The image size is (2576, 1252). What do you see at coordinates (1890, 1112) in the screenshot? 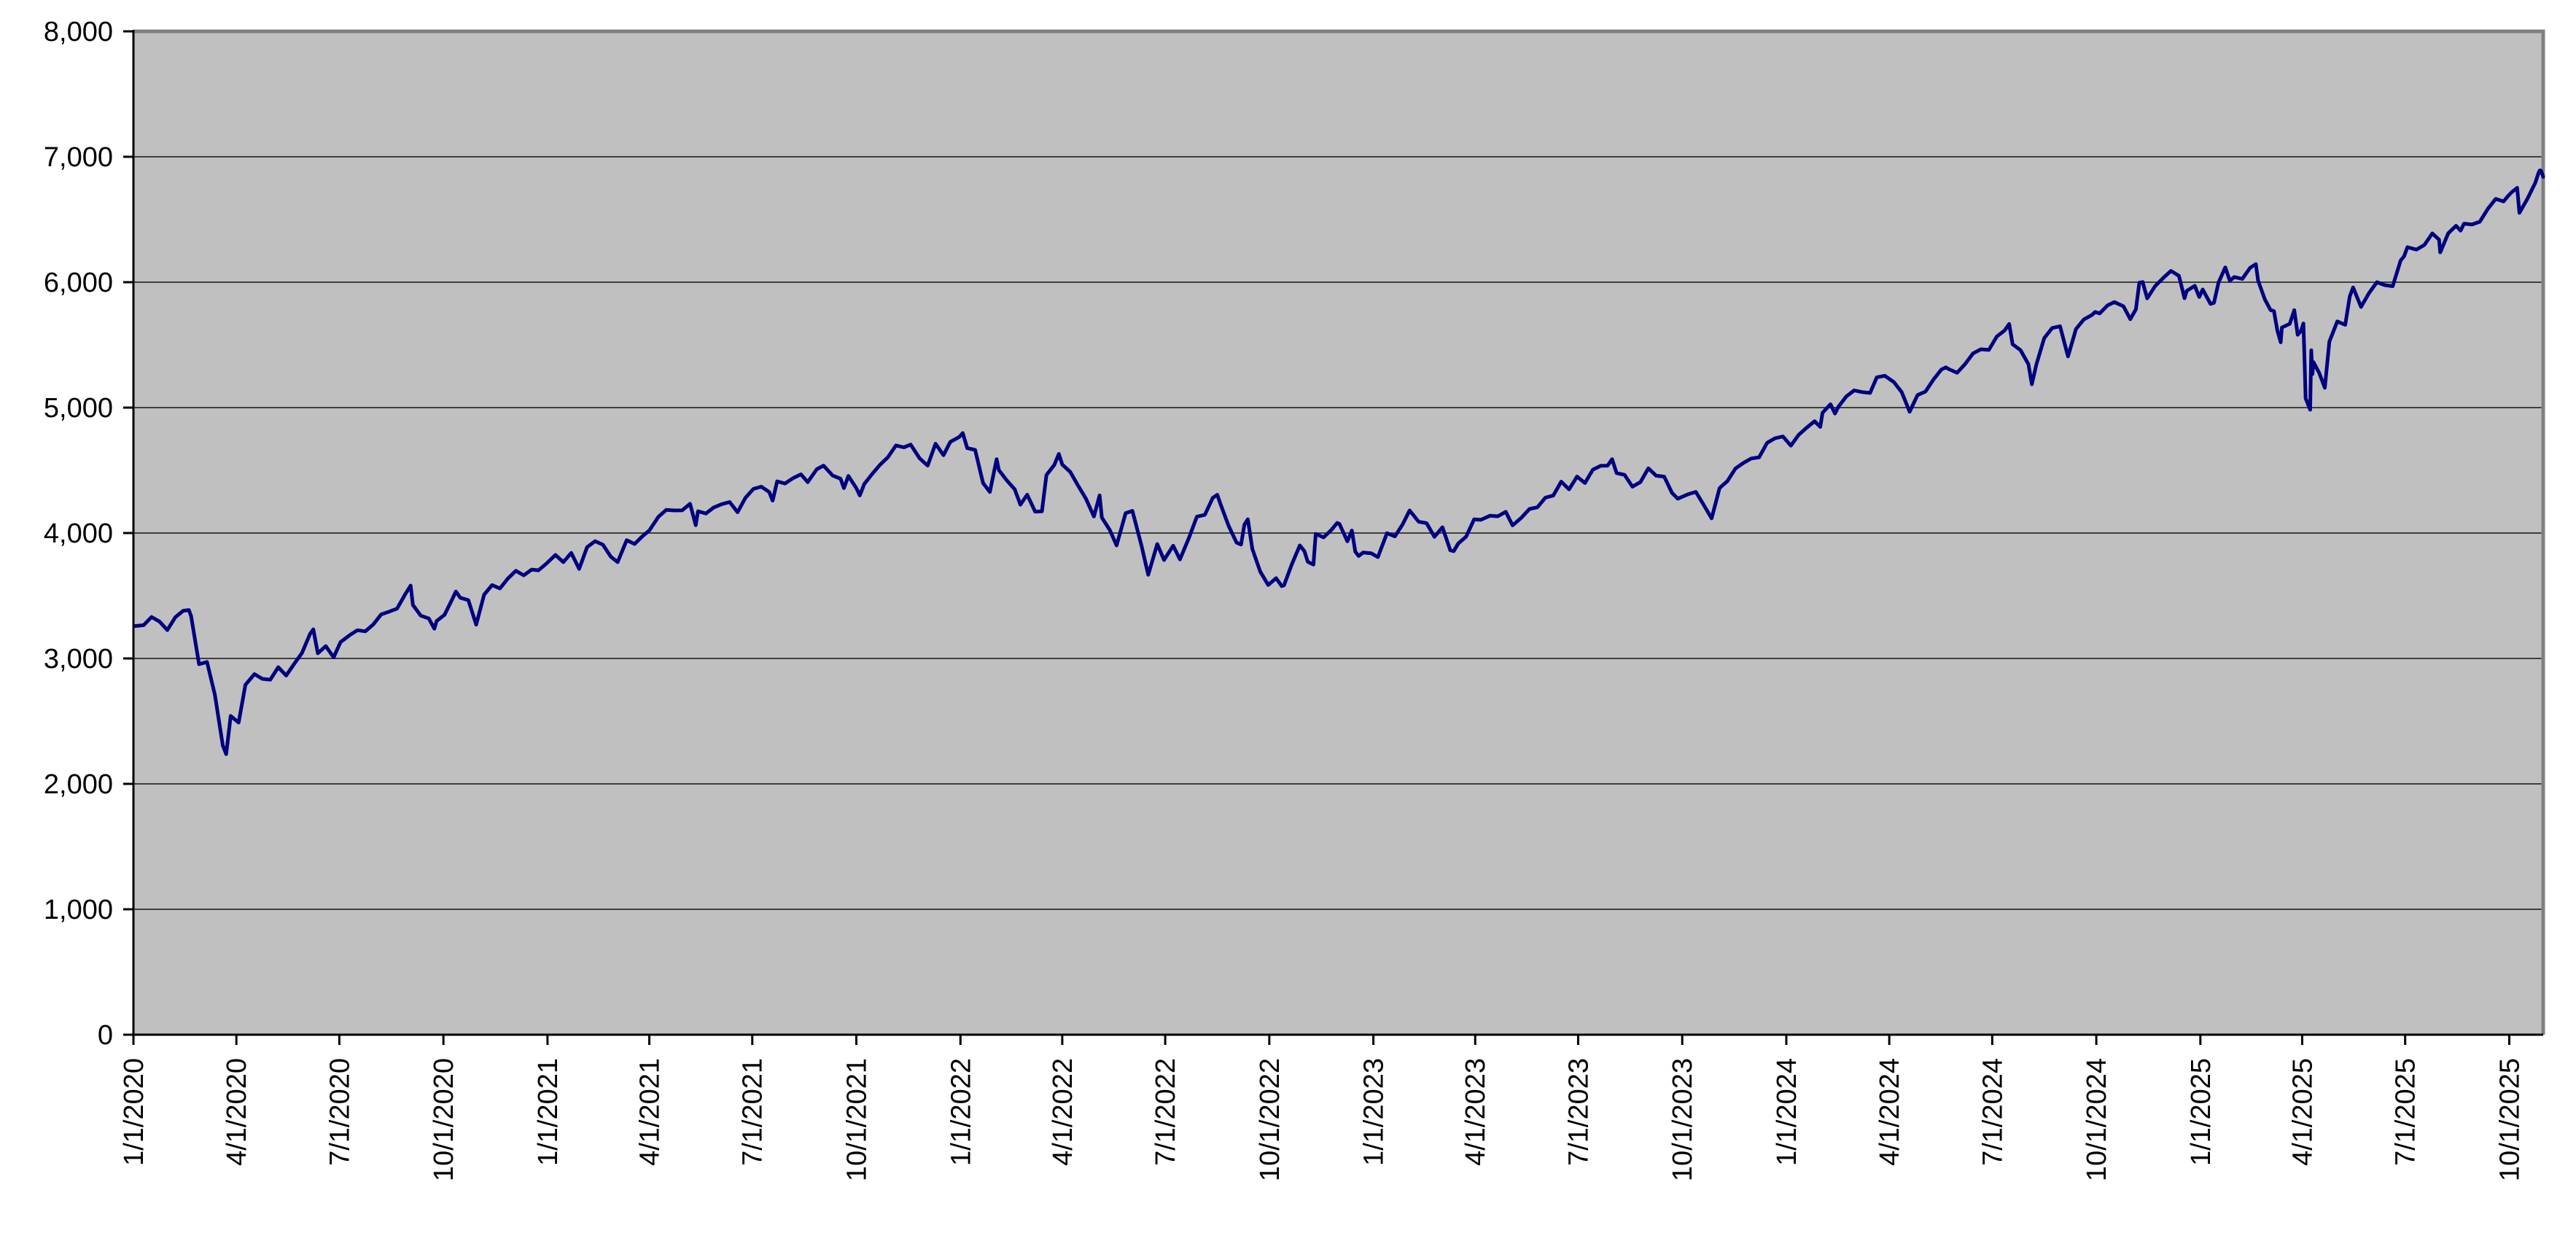
I see `x-tick-label: 4/1/2024` at bounding box center [1890, 1112].